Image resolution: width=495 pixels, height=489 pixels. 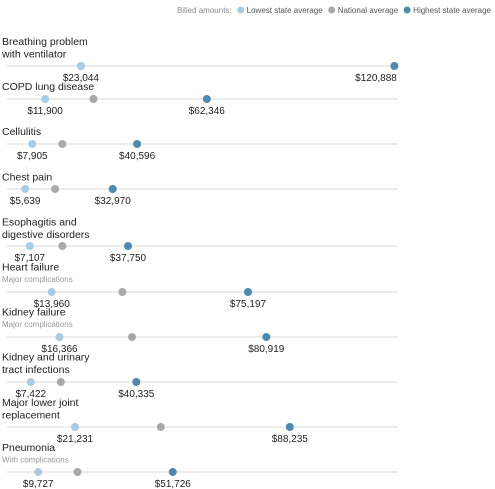 I want to click on legend-swatch-nat, so click(x=332, y=10).